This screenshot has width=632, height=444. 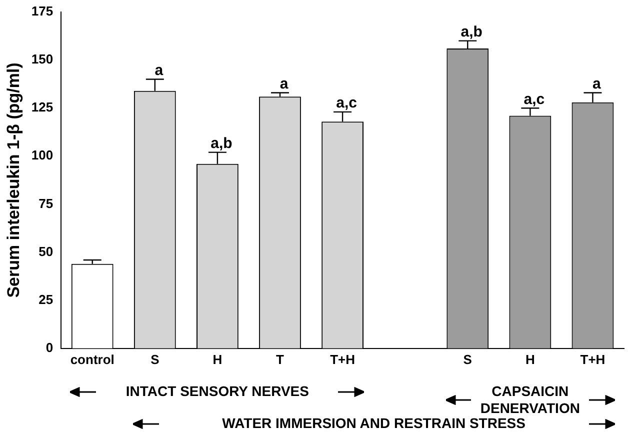 I want to click on y-tick-label: 50, so click(x=46, y=251).